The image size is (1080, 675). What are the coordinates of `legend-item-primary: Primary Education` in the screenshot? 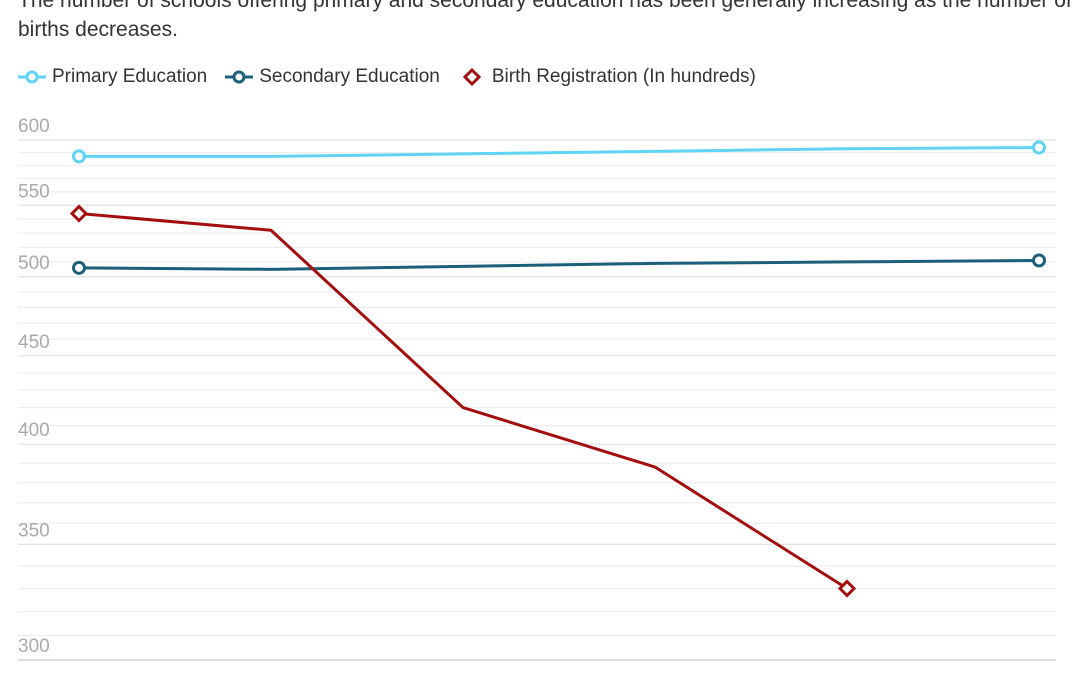 It's located at (112, 77).